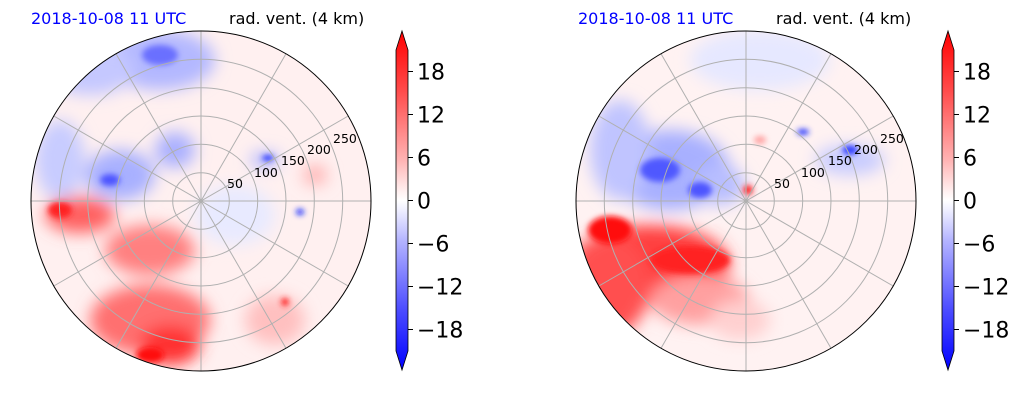 This screenshot has width=1028, height=405. I want to click on right-colorbar-ticks: 18 12 6 0 −6 −12 −18, so click(981, 202).